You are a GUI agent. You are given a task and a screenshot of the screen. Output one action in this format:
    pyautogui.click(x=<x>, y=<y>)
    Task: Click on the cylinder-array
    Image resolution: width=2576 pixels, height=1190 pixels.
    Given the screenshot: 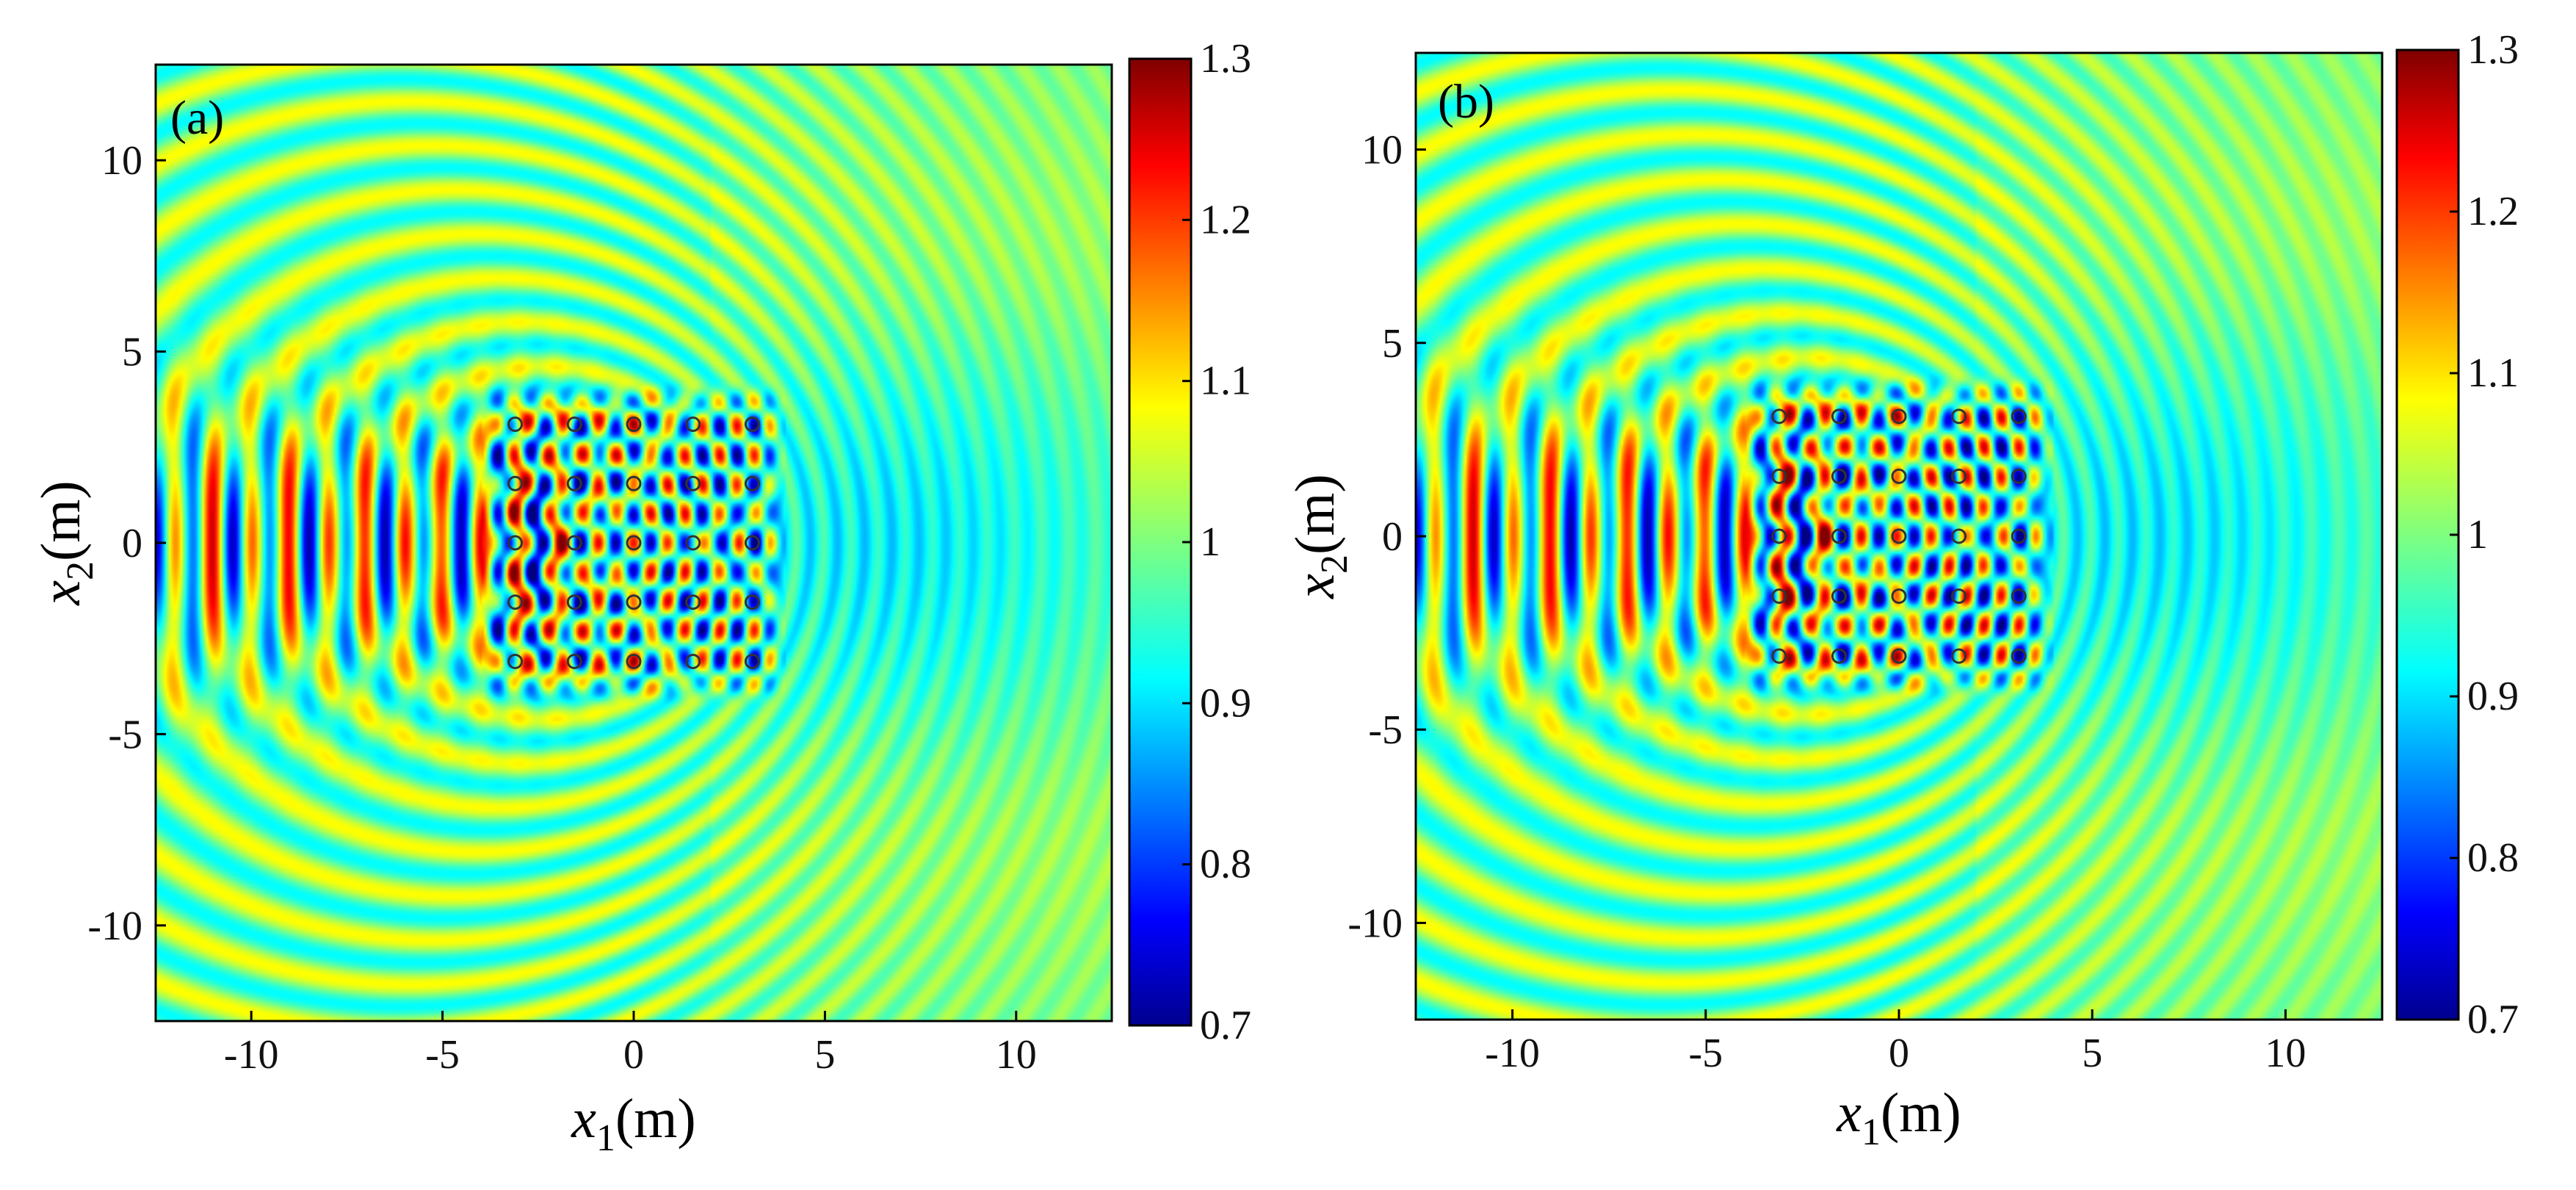 What is the action you would take?
    pyautogui.click(x=1899, y=536)
    